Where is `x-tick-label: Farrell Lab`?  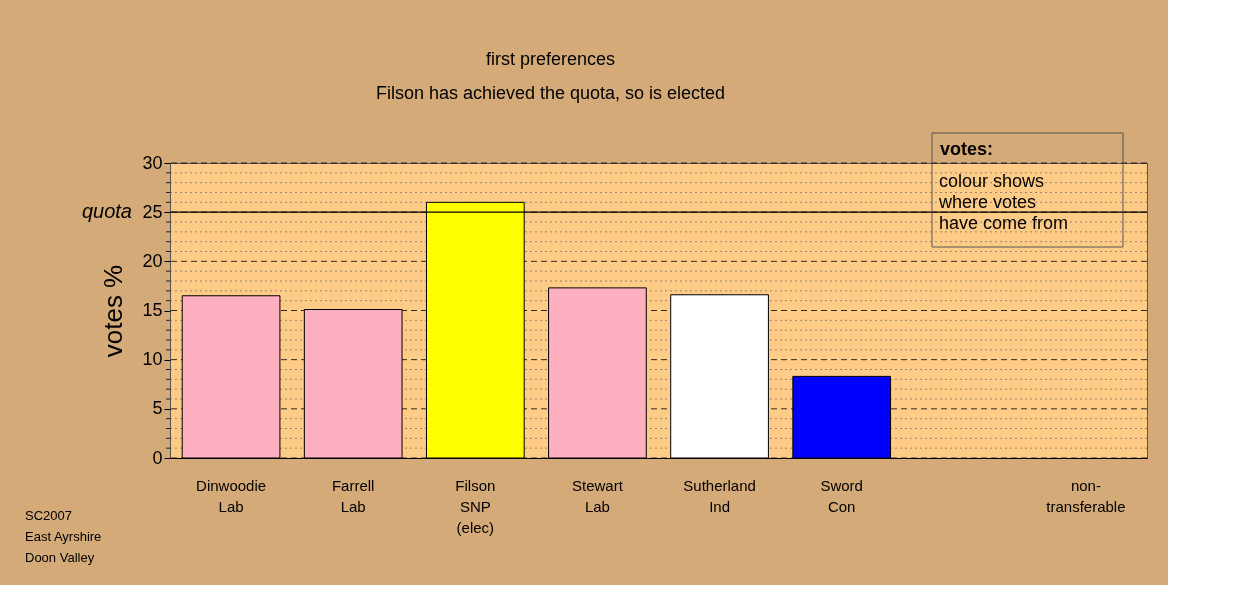 x-tick-label: Farrell Lab is located at coordinates (353, 495).